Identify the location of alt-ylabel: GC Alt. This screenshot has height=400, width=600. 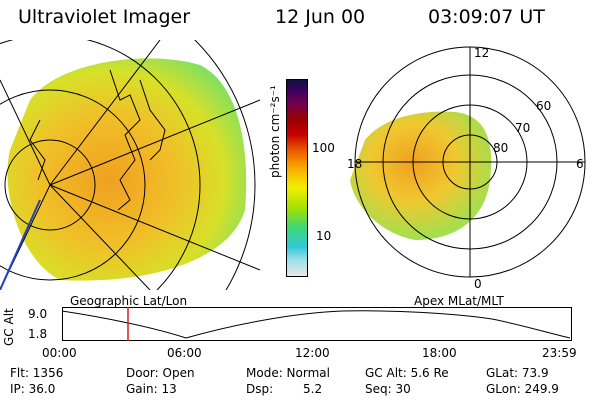
(9, 327).